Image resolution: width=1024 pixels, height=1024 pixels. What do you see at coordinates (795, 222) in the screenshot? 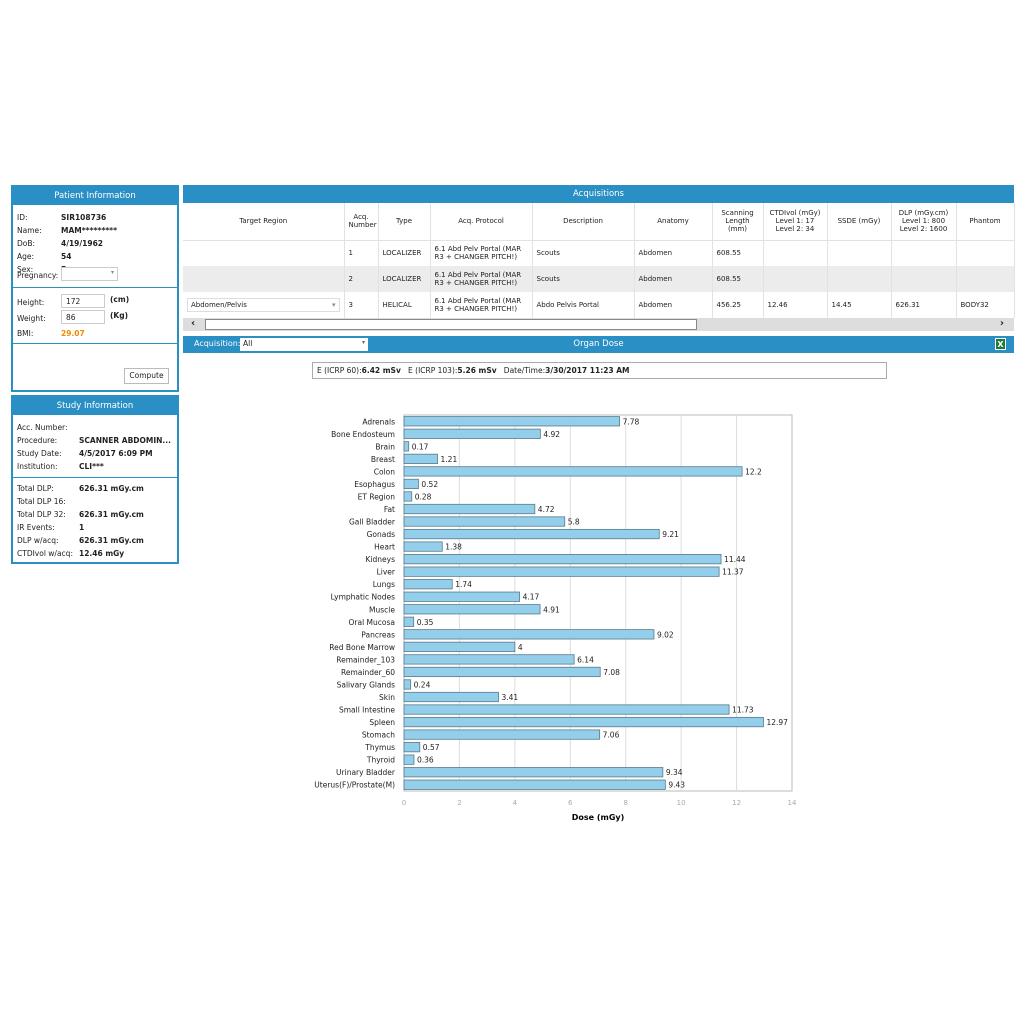
I see `column-header: CTDIvol (mGy) Level 1: 17 Level 2: 34` at bounding box center [795, 222].